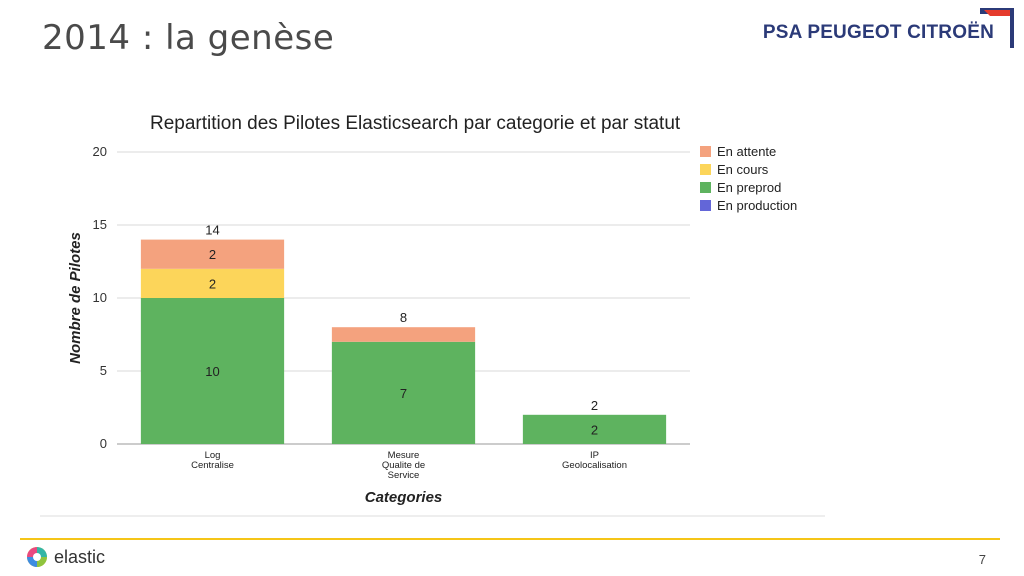  I want to click on brand-logo-text: PSA PEUGEOT CITROËN, so click(878, 32).